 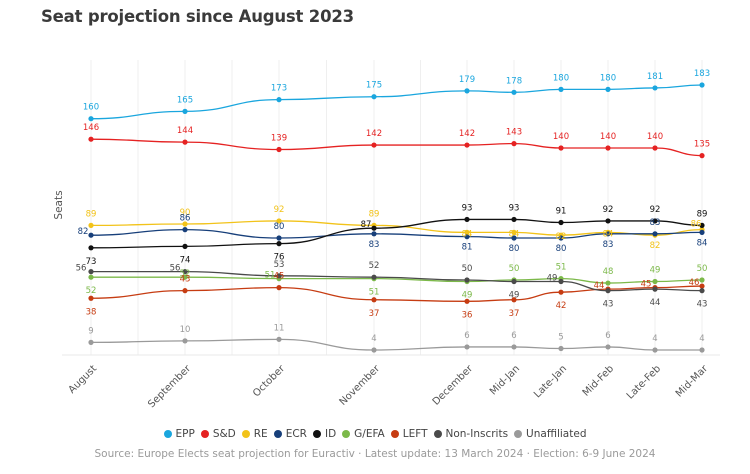 I want to click on legend-item-sandd: S&D, so click(x=218, y=434).